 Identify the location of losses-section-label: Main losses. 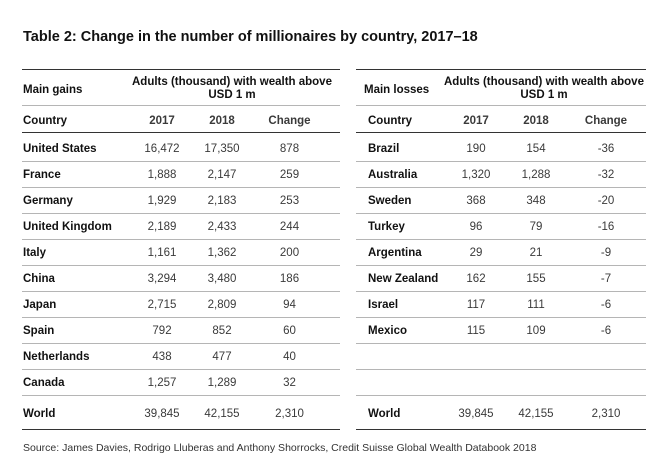
(397, 90).